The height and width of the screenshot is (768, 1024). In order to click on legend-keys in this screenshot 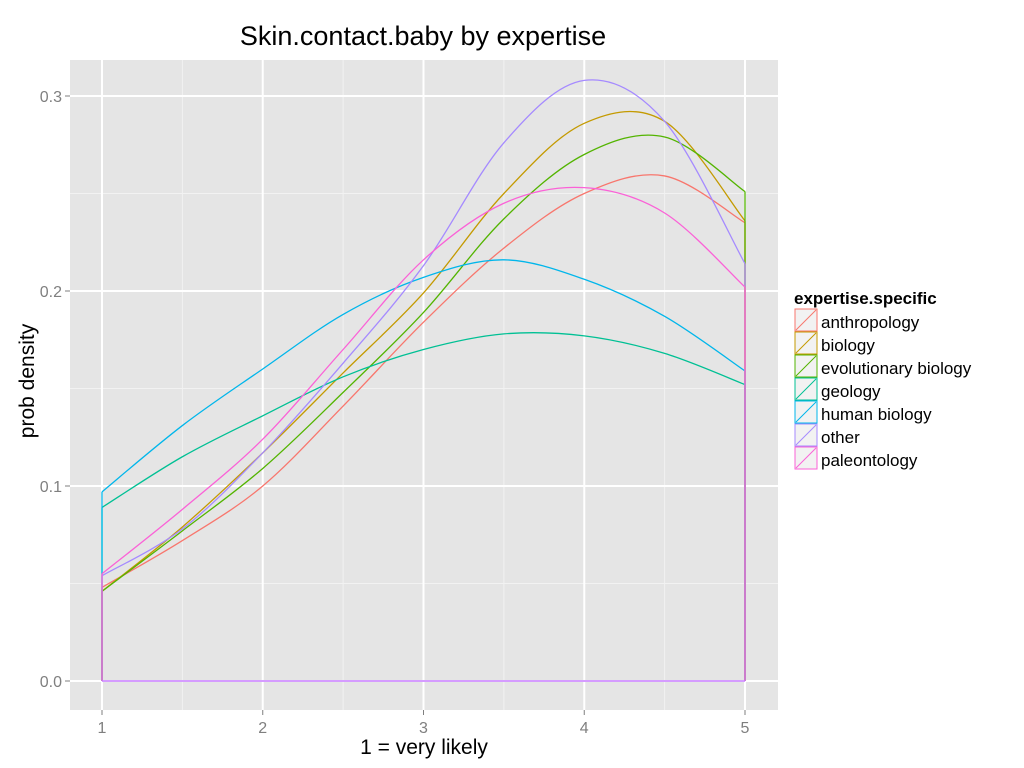, I will do `click(806, 389)`.